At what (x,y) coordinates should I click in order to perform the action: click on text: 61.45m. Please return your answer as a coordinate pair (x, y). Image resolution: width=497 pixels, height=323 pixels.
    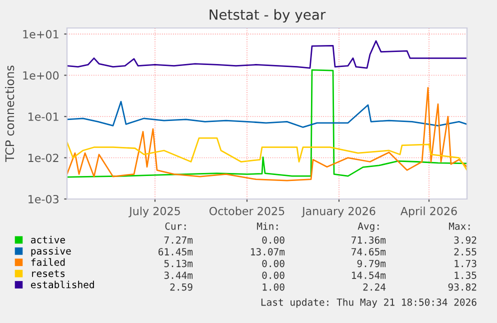
    Looking at the image, I should click on (175, 252).